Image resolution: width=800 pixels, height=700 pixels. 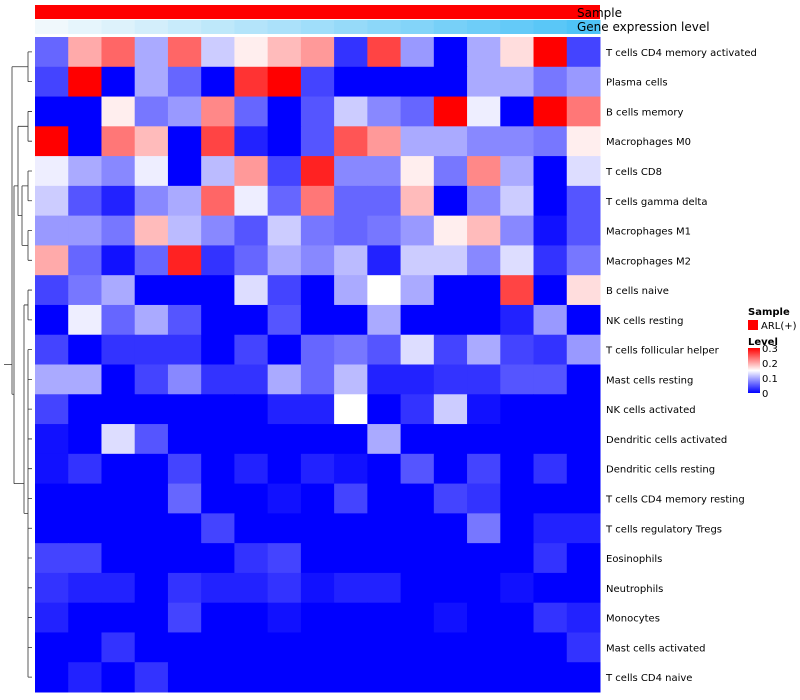 What do you see at coordinates (765, 394) in the screenshot?
I see `legend-tick-label: 0` at bounding box center [765, 394].